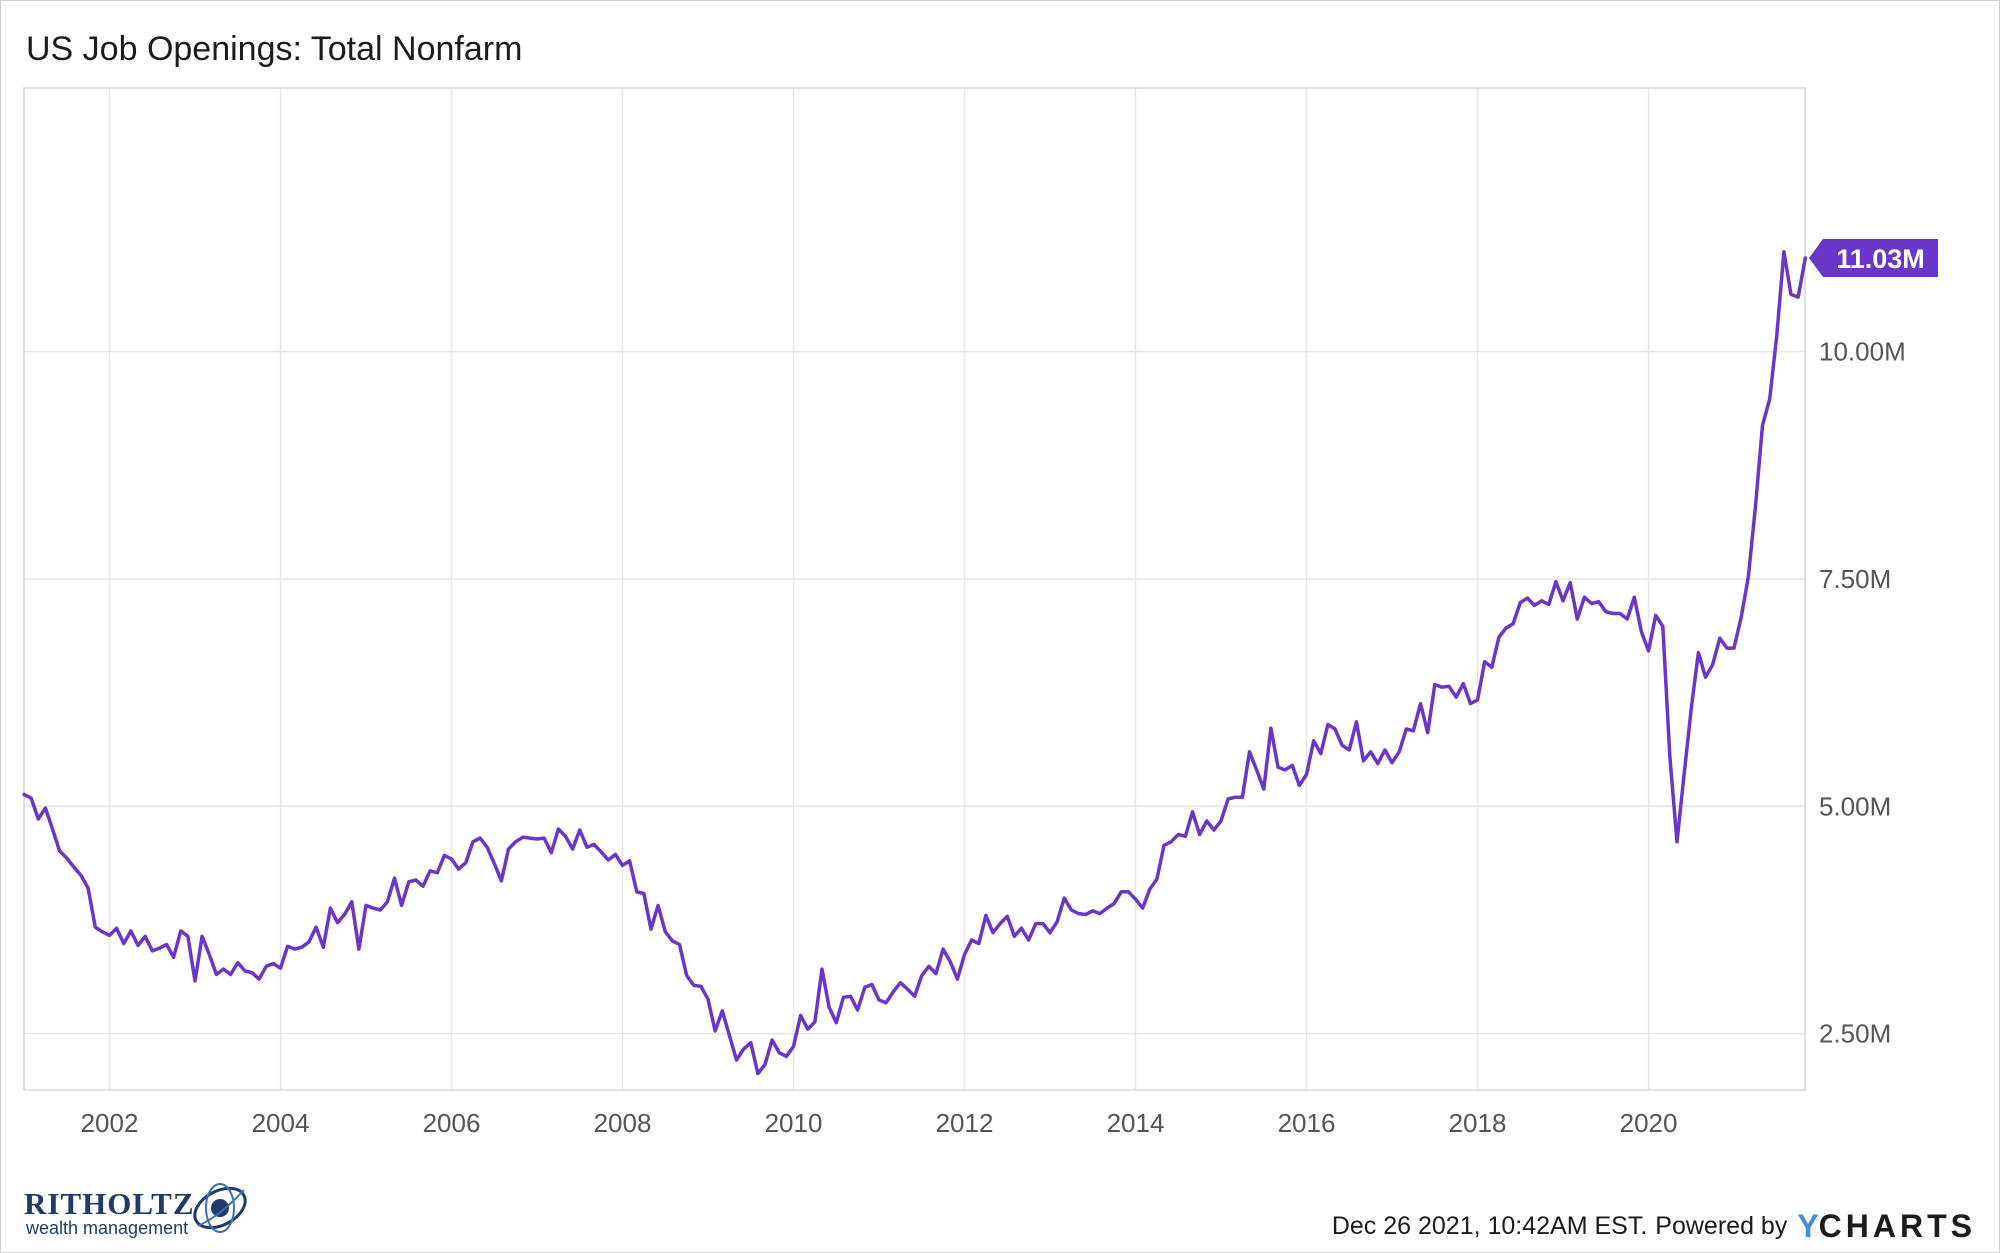 This screenshot has height=1253, width=2000. What do you see at coordinates (1855, 1034) in the screenshot?
I see `y-tick-label: 2.50M` at bounding box center [1855, 1034].